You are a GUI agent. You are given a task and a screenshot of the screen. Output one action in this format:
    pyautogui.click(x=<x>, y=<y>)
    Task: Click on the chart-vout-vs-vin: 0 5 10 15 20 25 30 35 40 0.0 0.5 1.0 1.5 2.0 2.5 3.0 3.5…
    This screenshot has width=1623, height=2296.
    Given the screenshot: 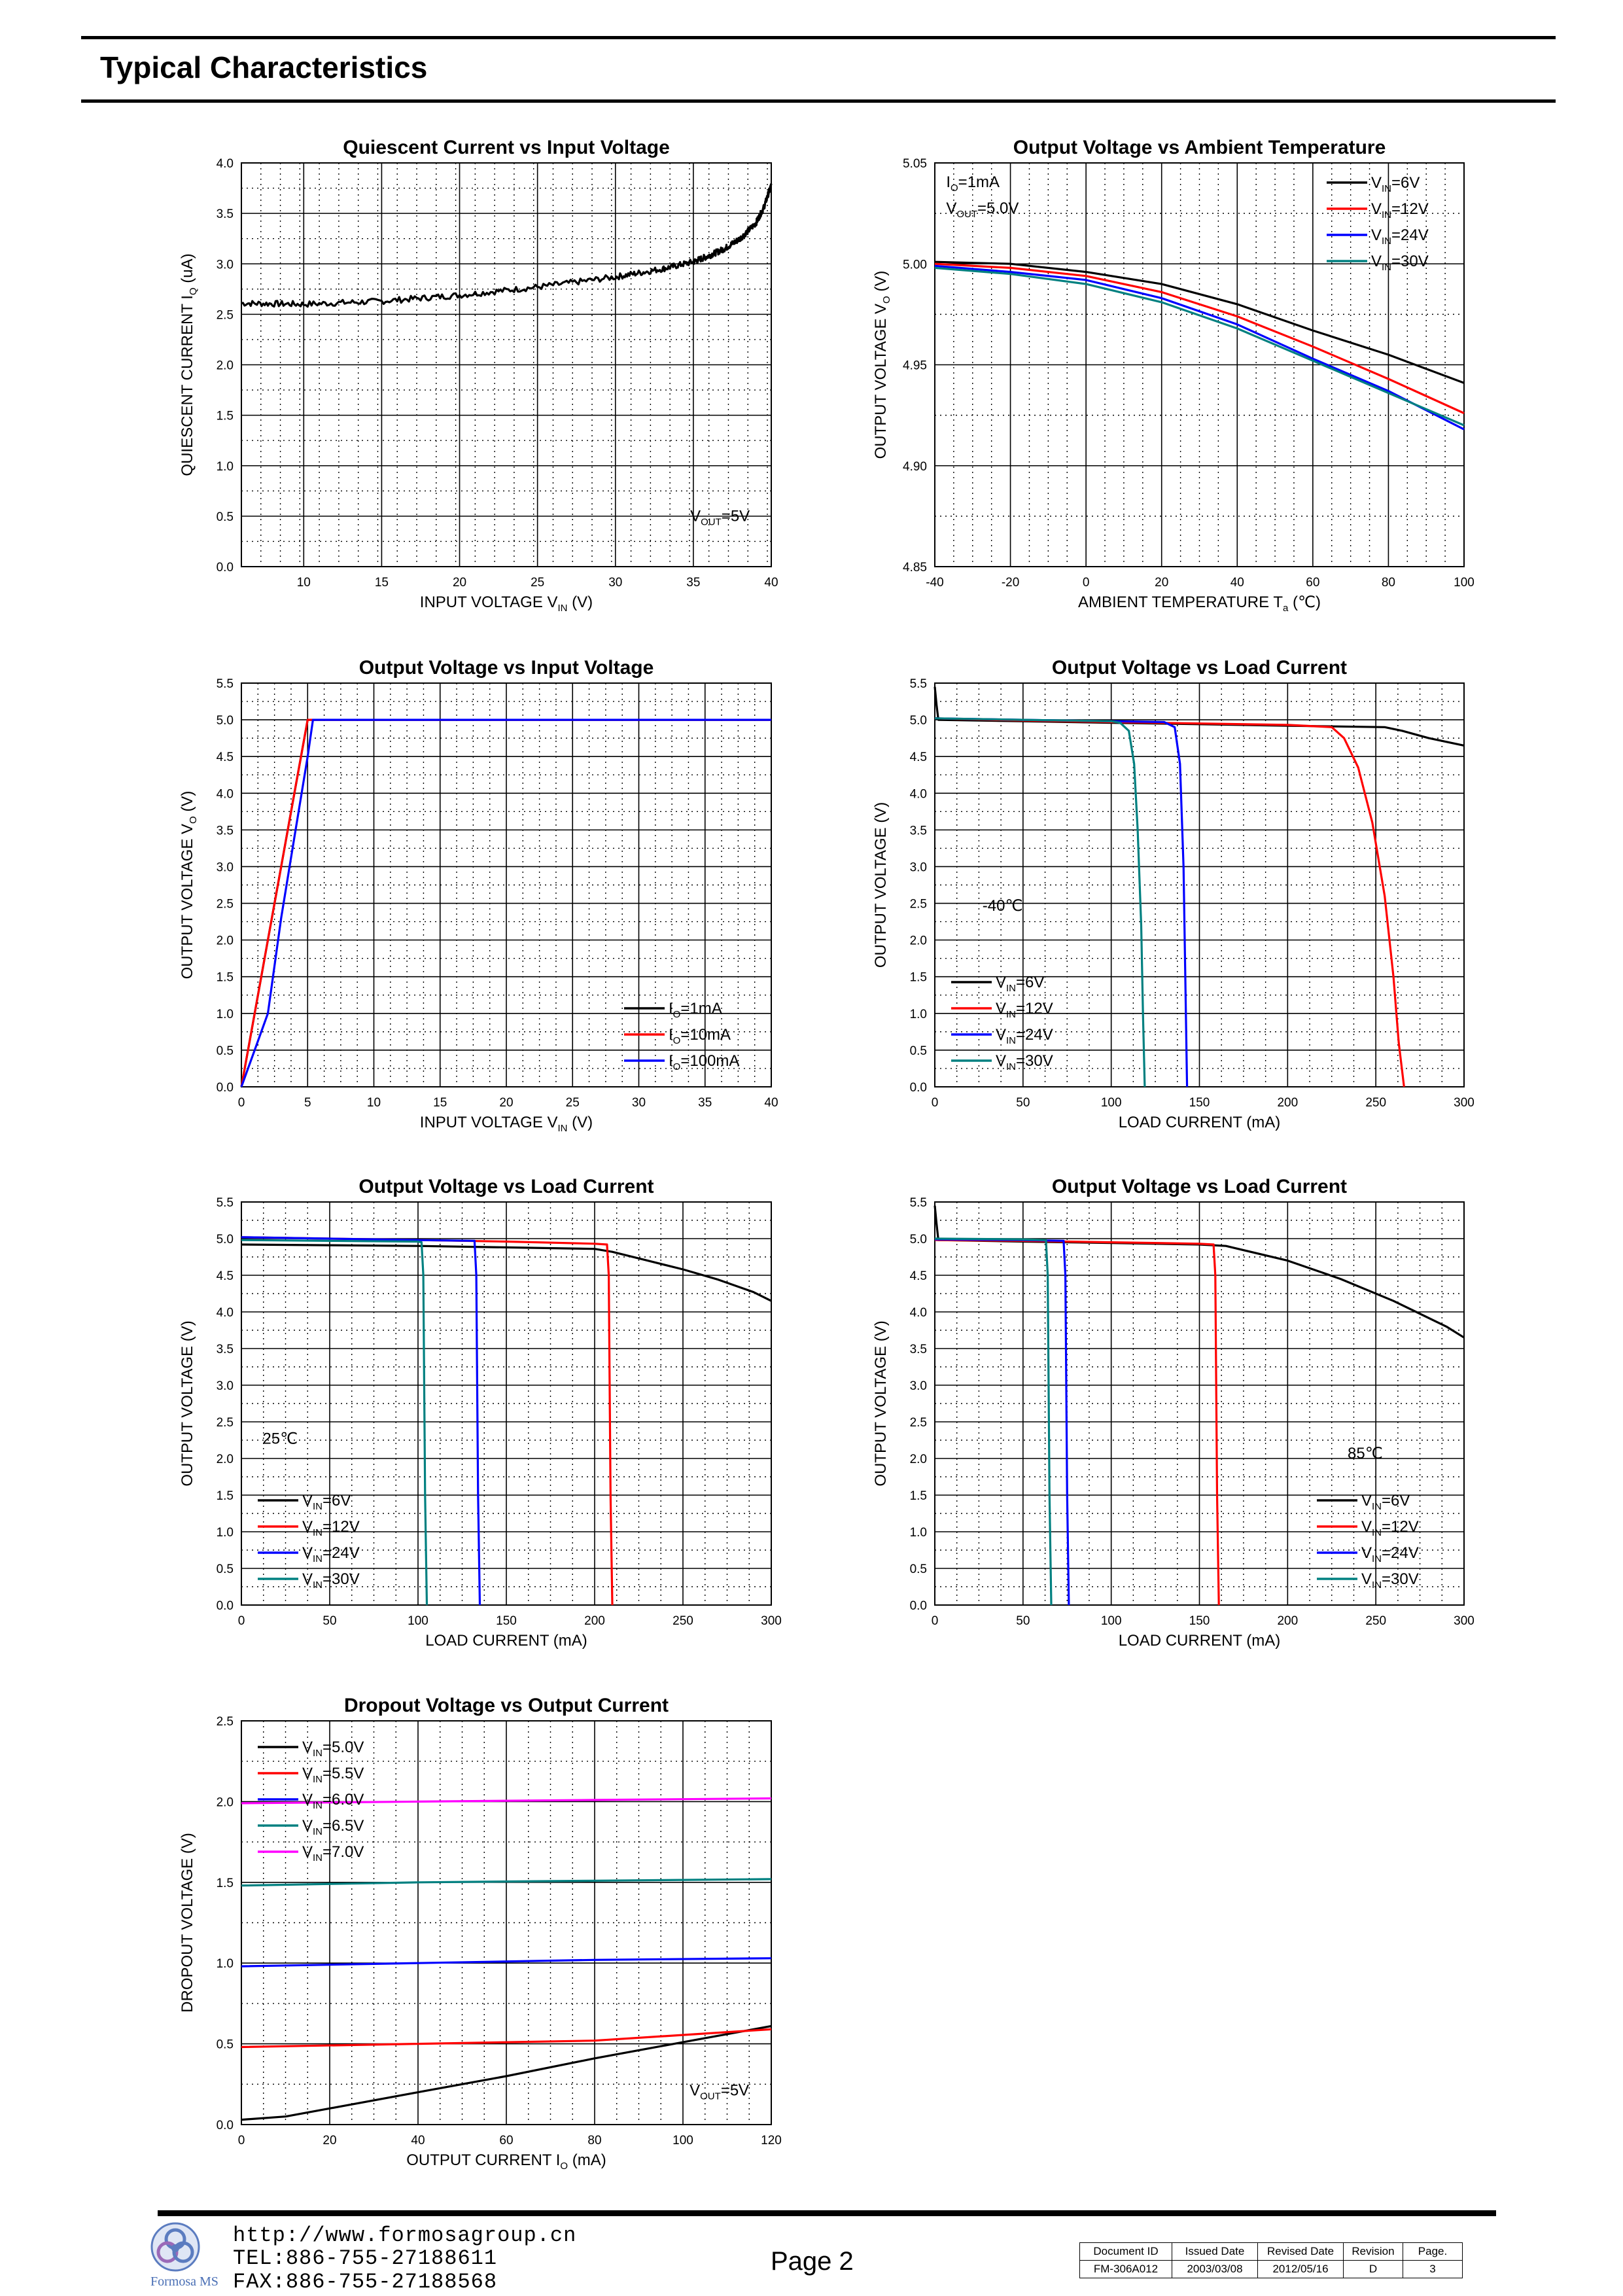 What is the action you would take?
    pyautogui.click(x=478, y=895)
    